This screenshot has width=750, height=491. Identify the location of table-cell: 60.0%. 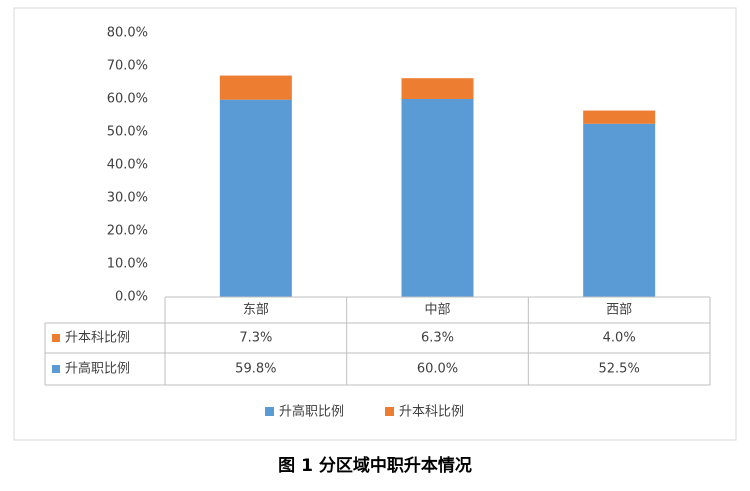
(437, 369).